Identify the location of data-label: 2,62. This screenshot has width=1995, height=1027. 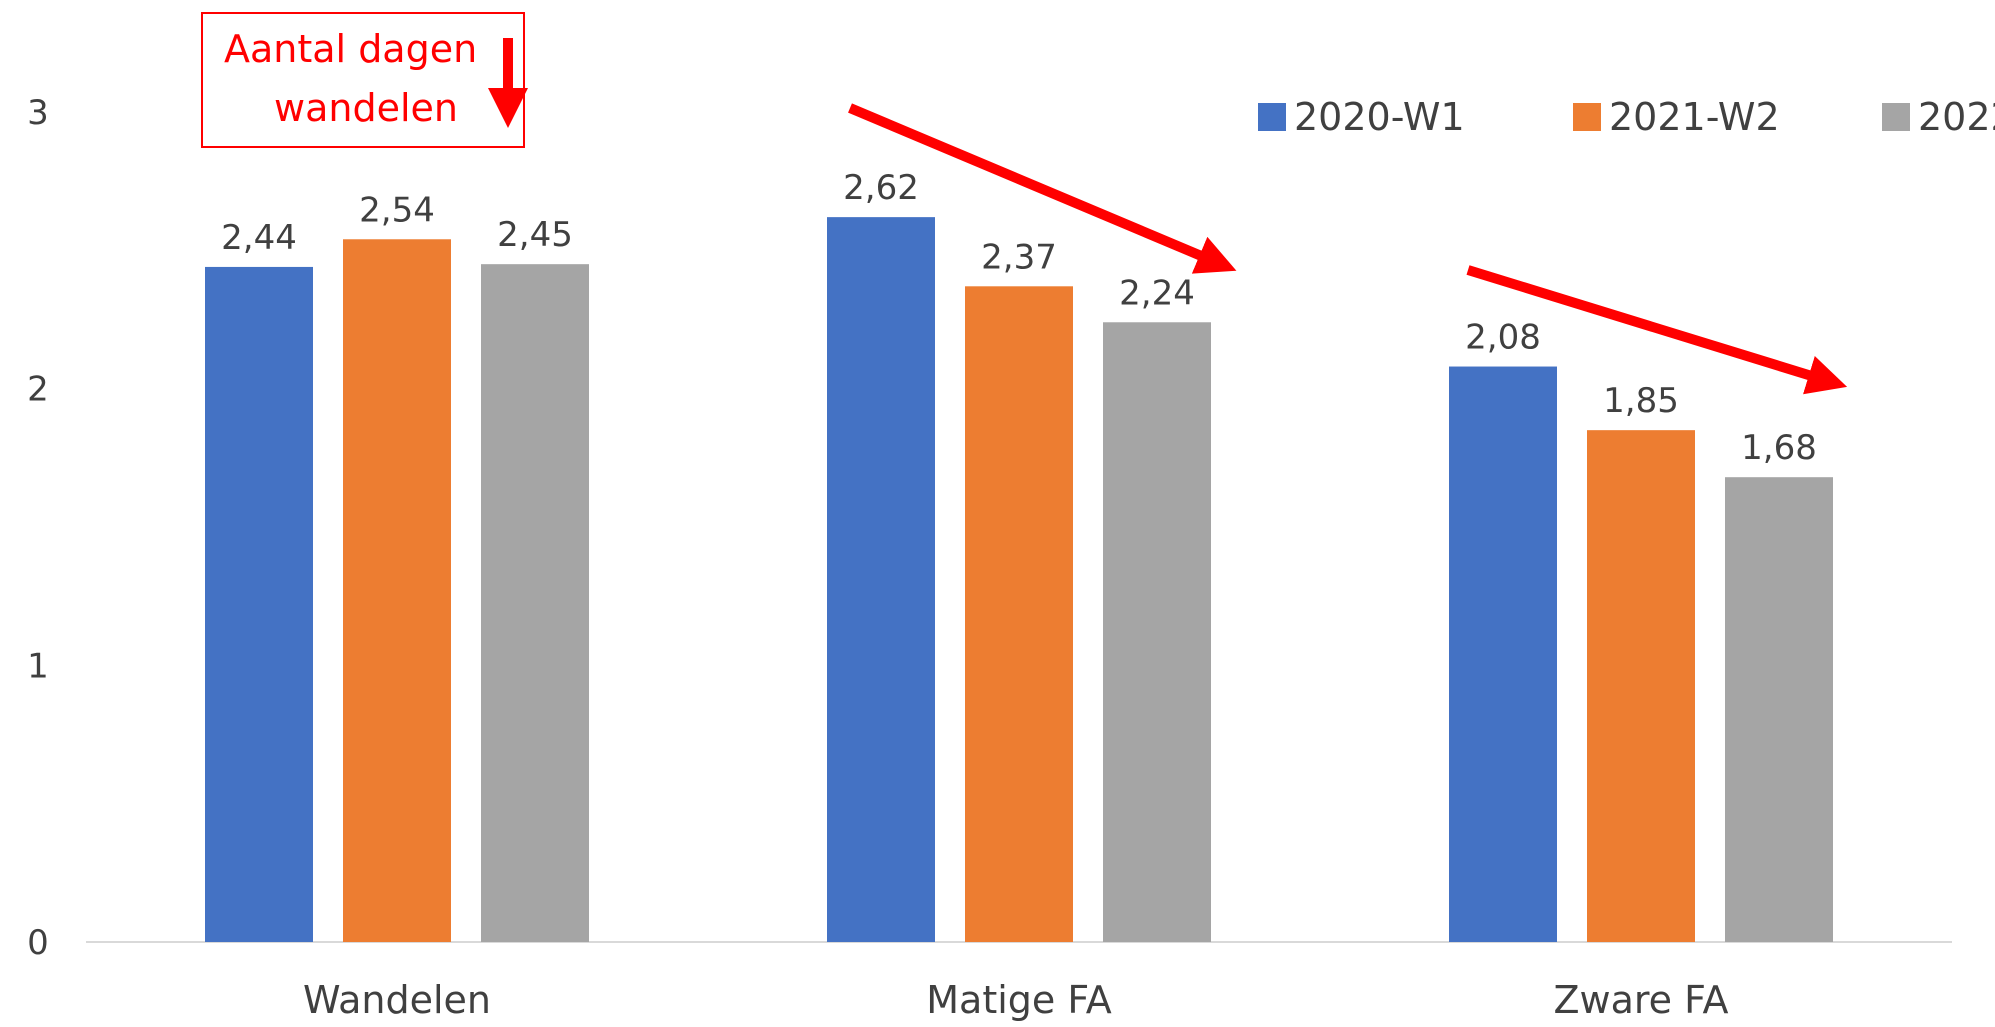
(881, 188).